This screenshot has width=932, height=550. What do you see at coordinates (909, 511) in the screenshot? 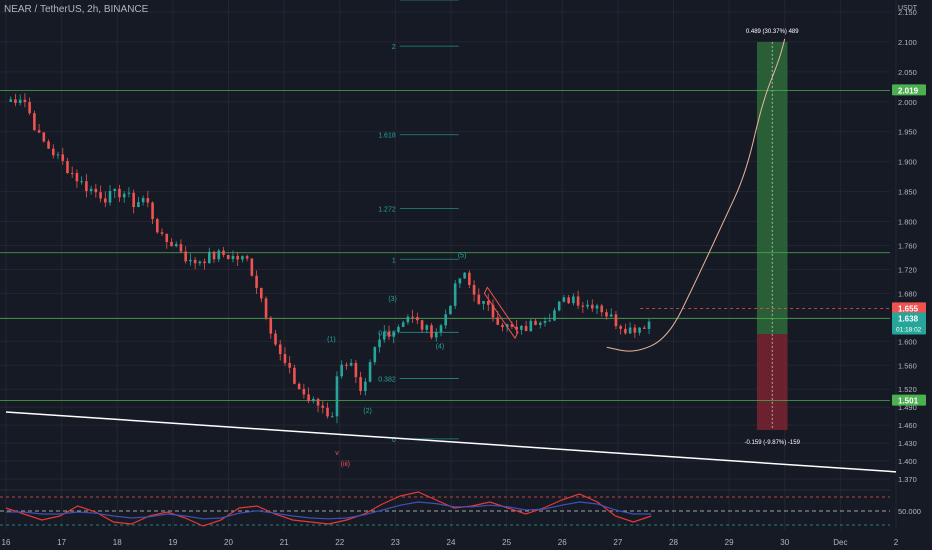
I see `oscillator-mid-label: 50.000` at bounding box center [909, 511].